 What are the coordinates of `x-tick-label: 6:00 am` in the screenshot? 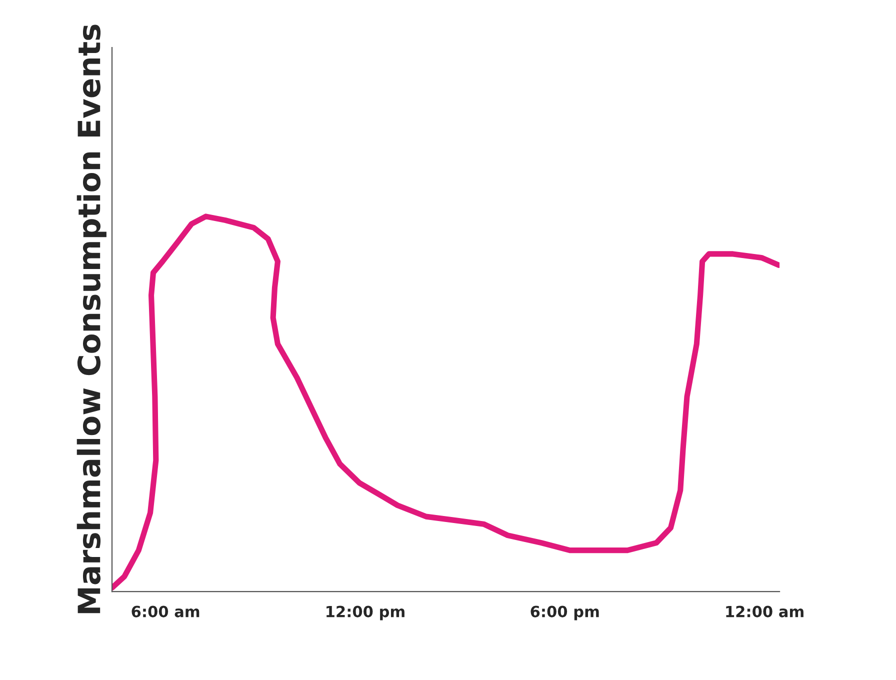 It's located at (166, 612).